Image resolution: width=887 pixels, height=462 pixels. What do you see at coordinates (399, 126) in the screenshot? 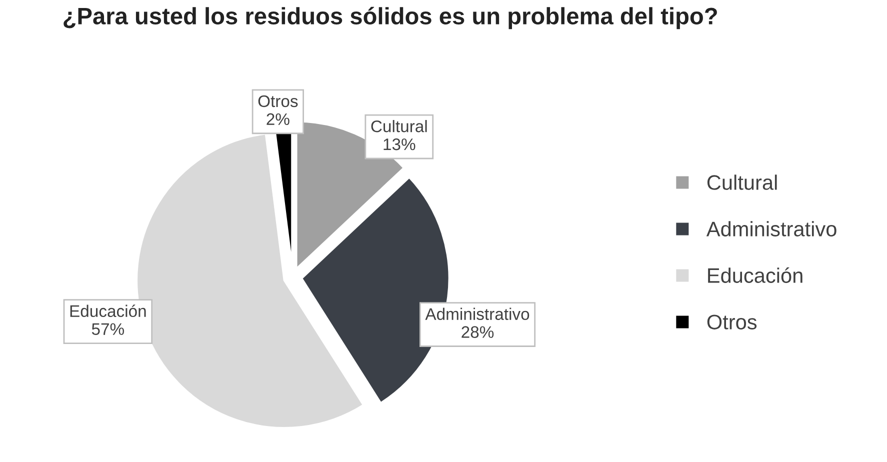
I see `slice-label: Cultural` at bounding box center [399, 126].